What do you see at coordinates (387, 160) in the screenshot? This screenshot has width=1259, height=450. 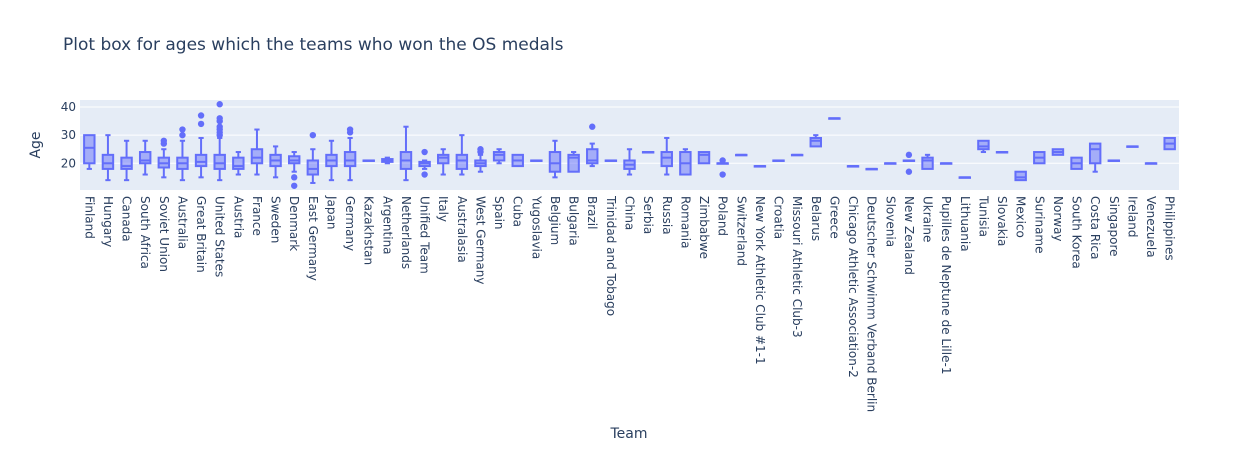 I see `box-argentina` at bounding box center [387, 160].